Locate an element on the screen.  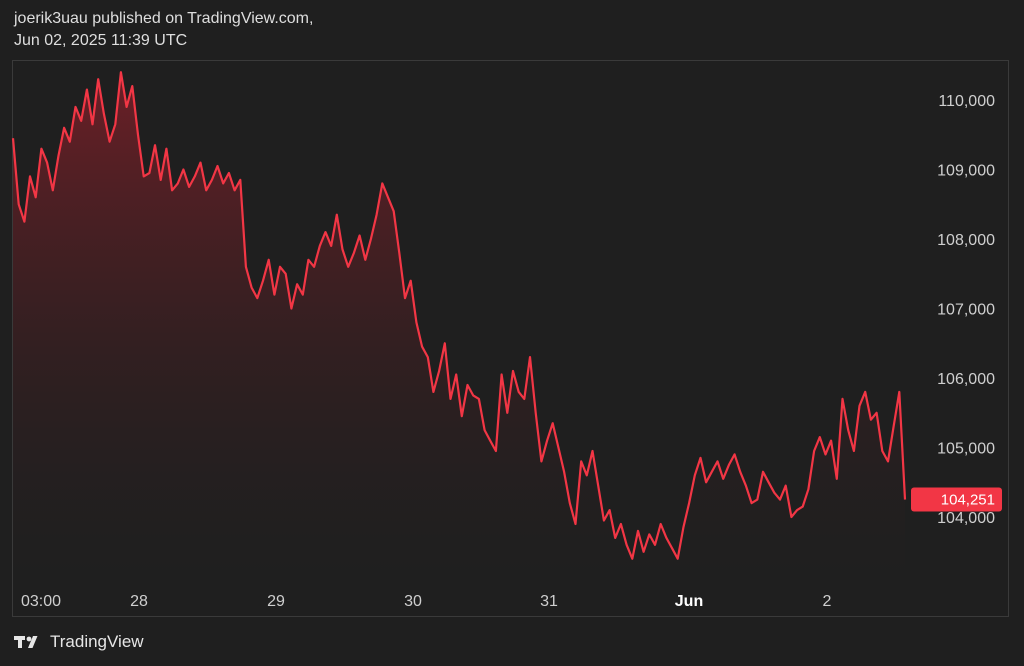
x-tick-label: Jun is located at coordinates (689, 601).